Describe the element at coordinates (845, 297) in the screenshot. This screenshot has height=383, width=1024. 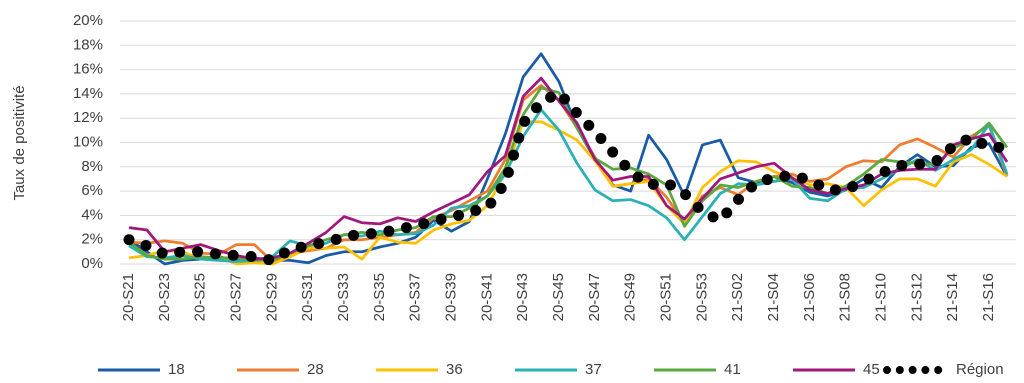
I see `x-tick-label: 21-S08` at that location.